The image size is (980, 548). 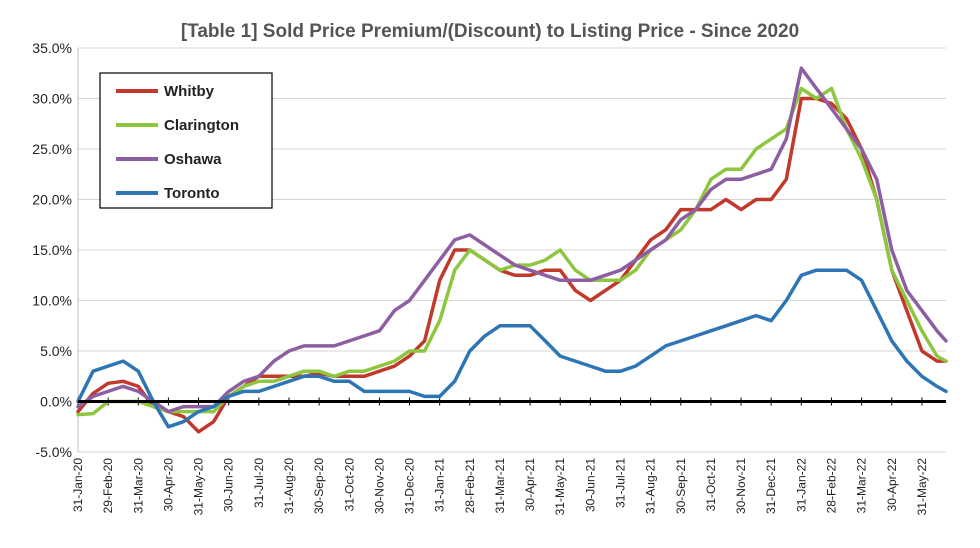 I want to click on x-tick-label: 30-Apr-20, so click(x=168, y=485).